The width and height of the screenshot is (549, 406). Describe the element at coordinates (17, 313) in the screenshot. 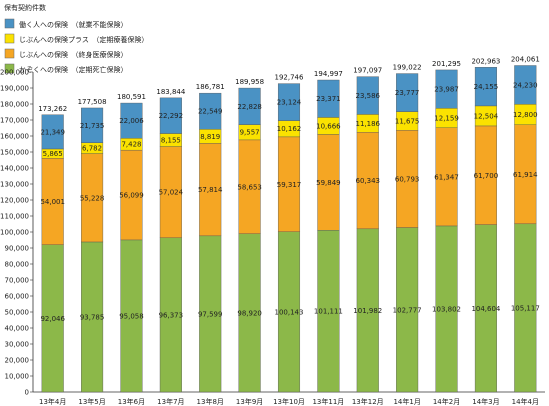

I see `y-tick-label: 50,000` at that location.